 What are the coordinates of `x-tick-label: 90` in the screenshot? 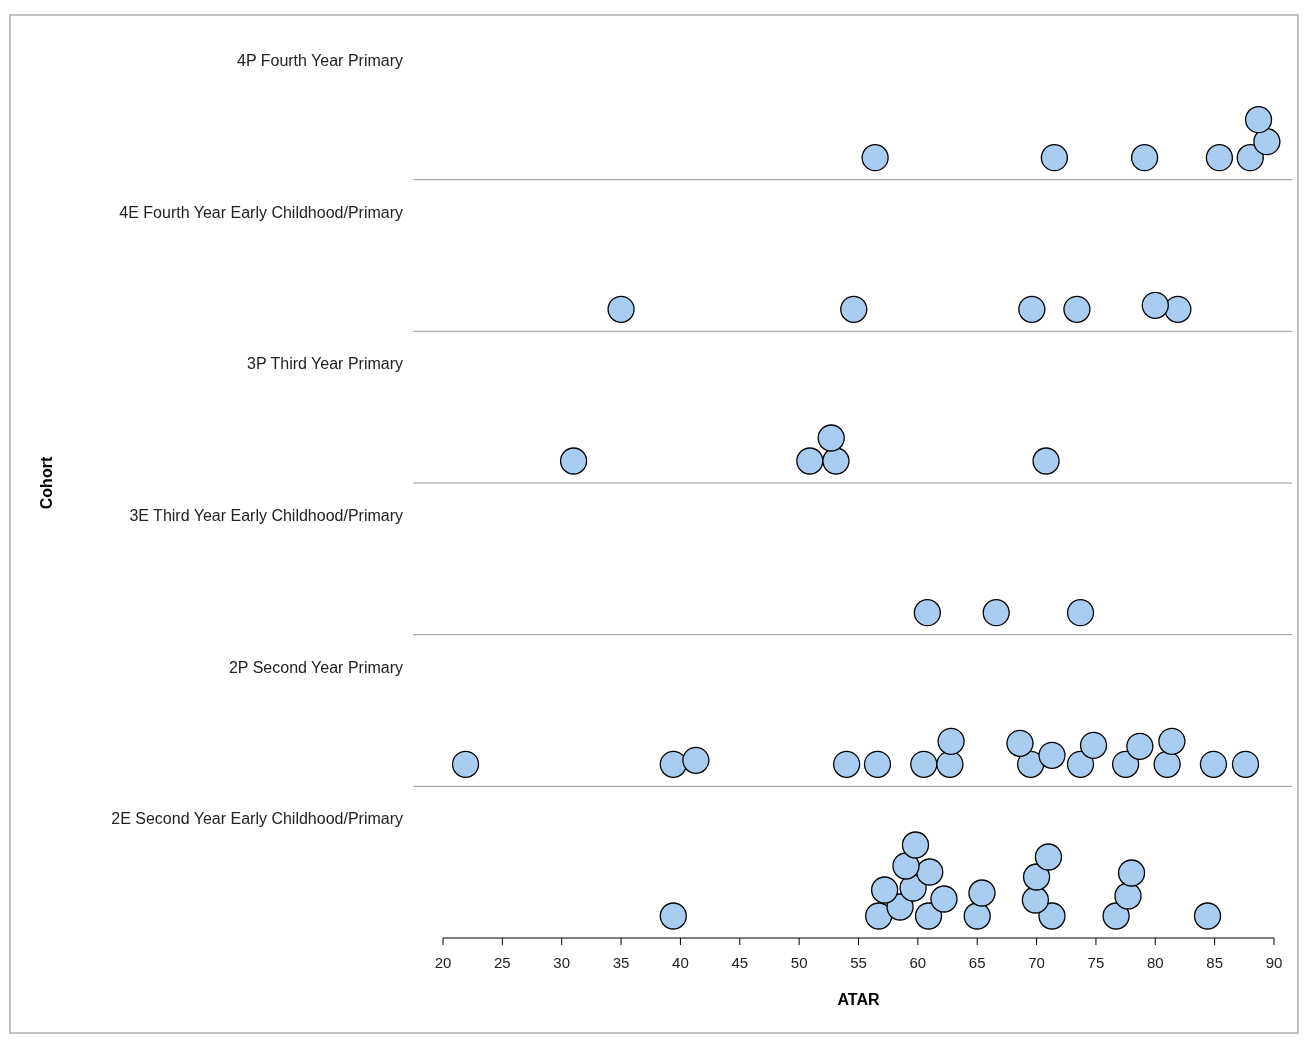 It's located at (1274, 962).